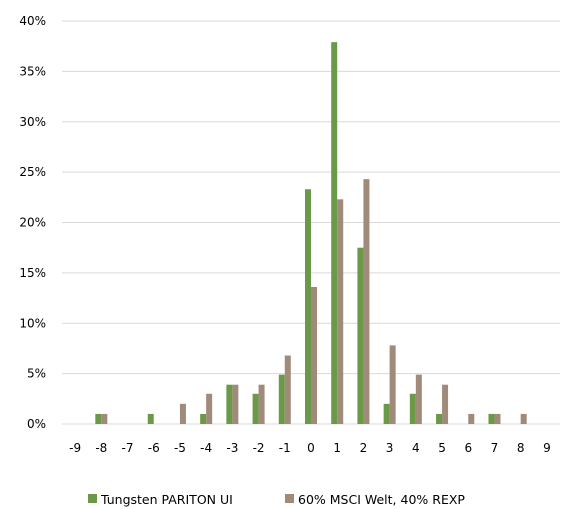 The height and width of the screenshot is (509, 565). Describe the element at coordinates (32, 172) in the screenshot. I see `y-tick-label: 25%` at that location.